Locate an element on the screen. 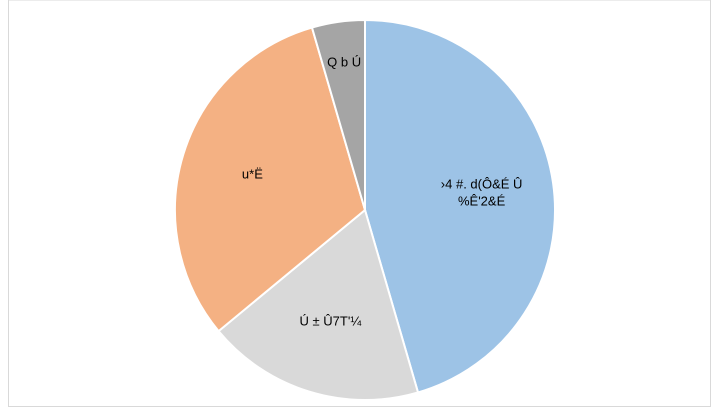 This screenshot has height=407, width=711. slice-label-line: Ú ± Û7T'¼ is located at coordinates (331, 321).